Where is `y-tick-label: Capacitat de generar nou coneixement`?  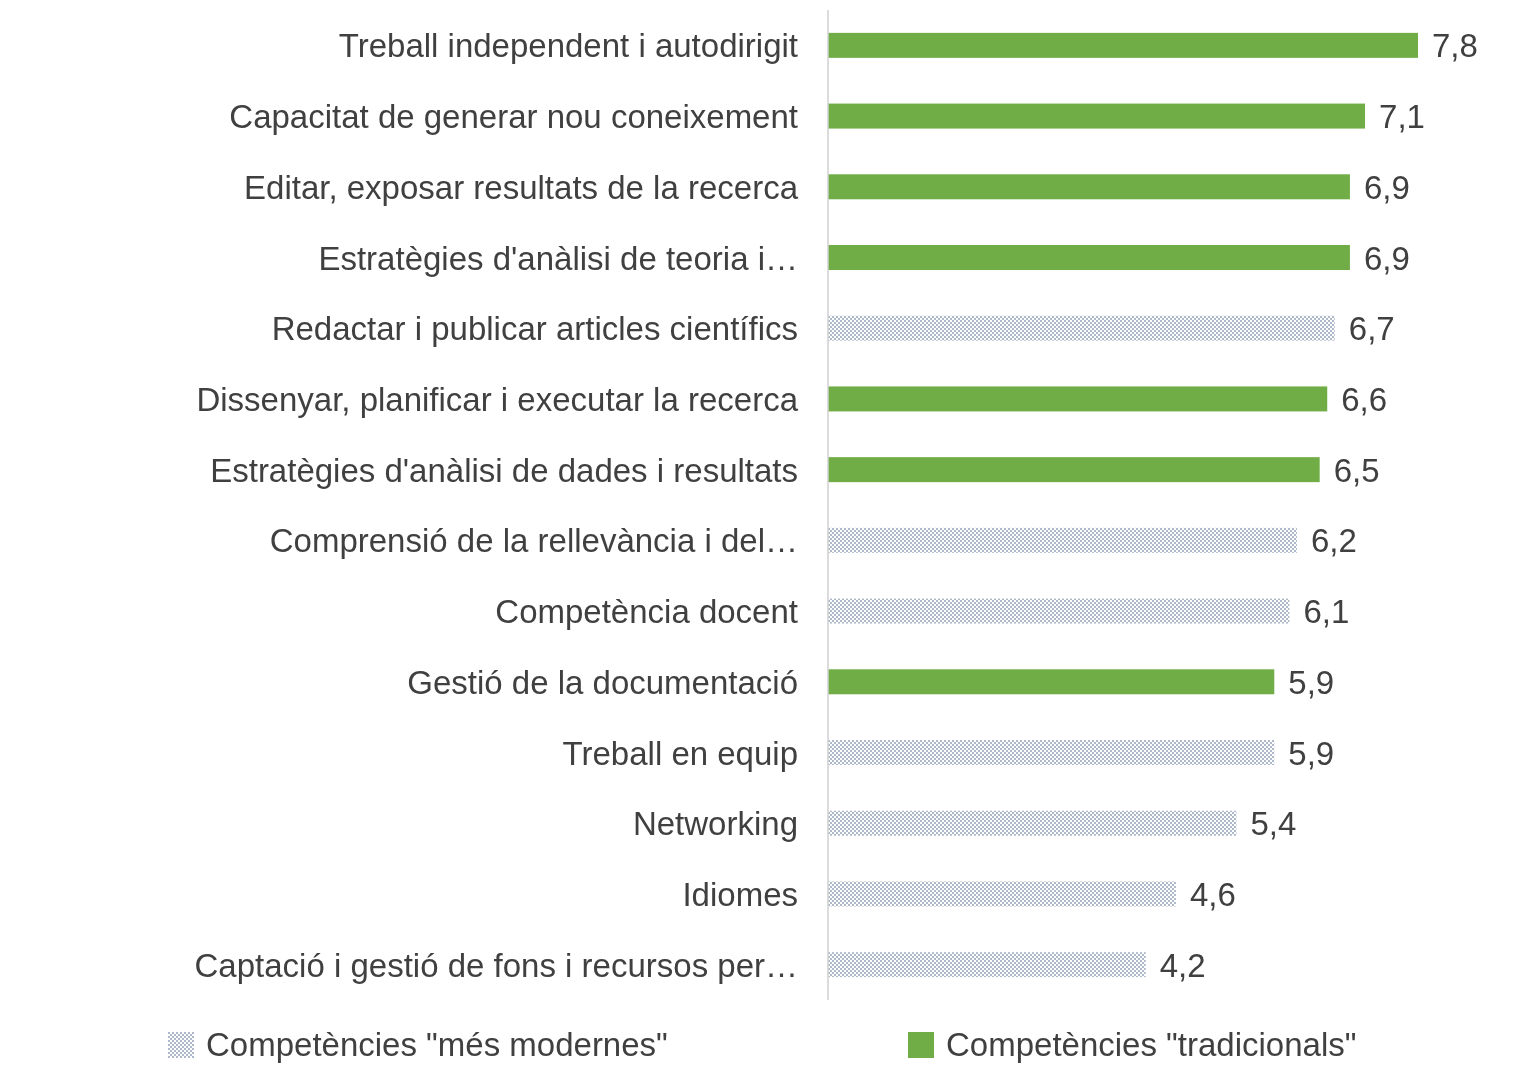 y-tick-label: Capacitat de generar nou coneixement is located at coordinates (513, 117).